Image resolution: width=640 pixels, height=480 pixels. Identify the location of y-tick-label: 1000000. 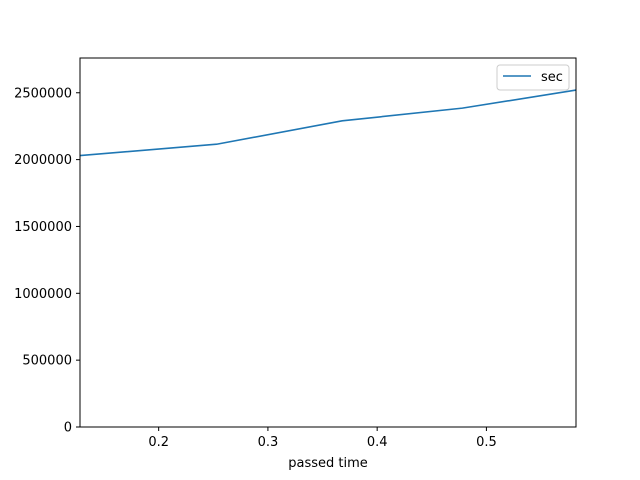
(43, 294).